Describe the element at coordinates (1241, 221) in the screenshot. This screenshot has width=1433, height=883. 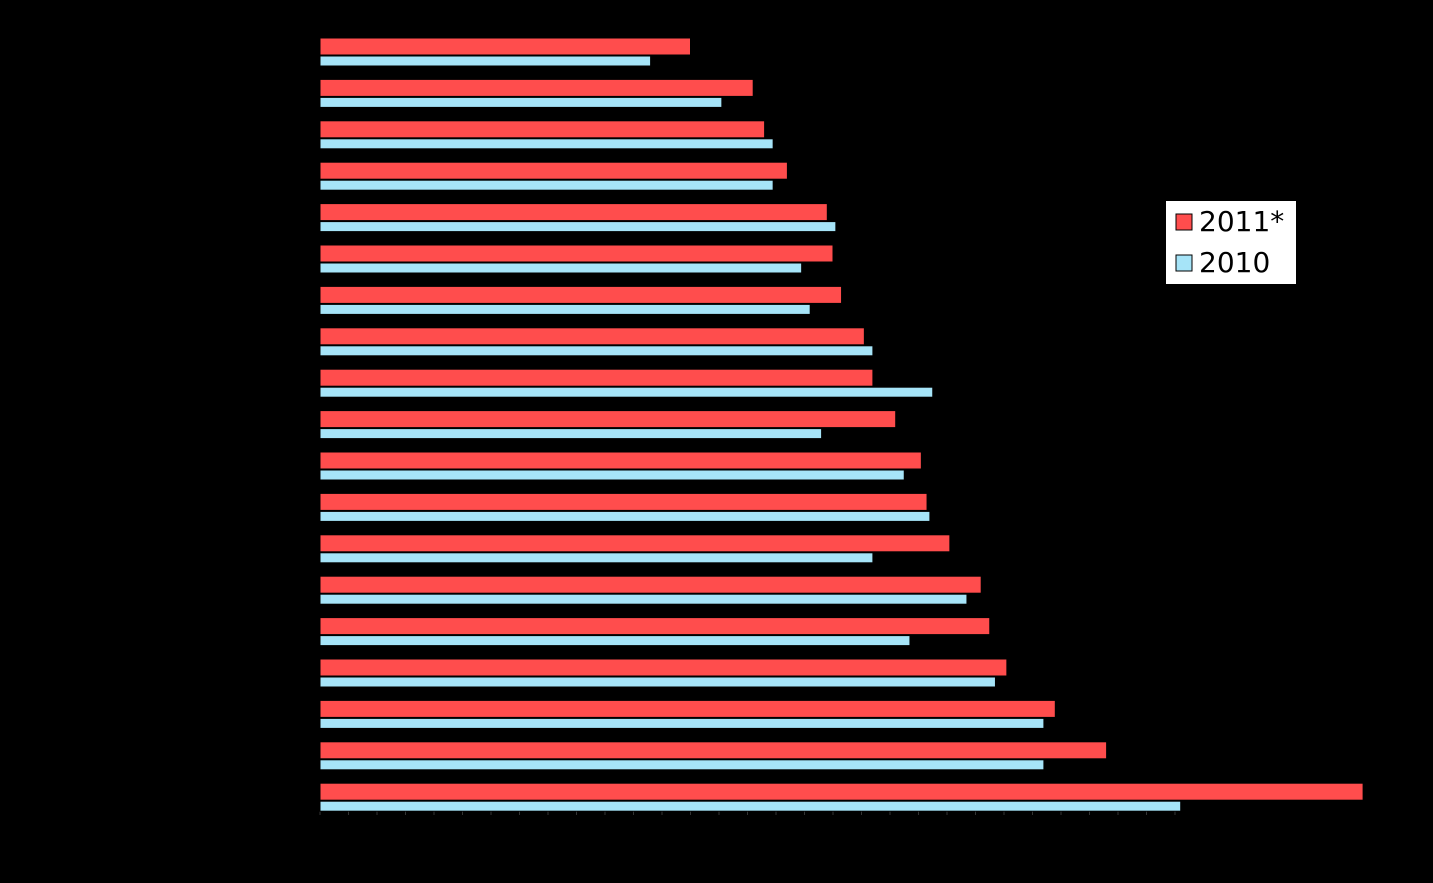
I see `legend-label: 2011*` at that location.